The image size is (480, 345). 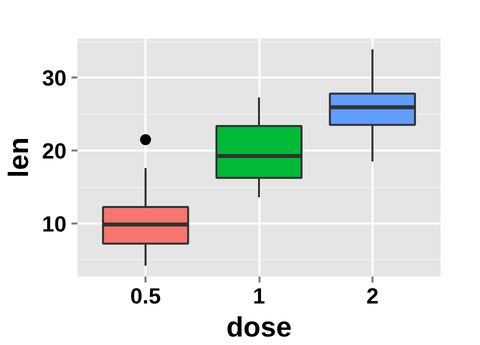 What do you see at coordinates (259, 296) in the screenshot?
I see `x-tick-label: 1` at bounding box center [259, 296].